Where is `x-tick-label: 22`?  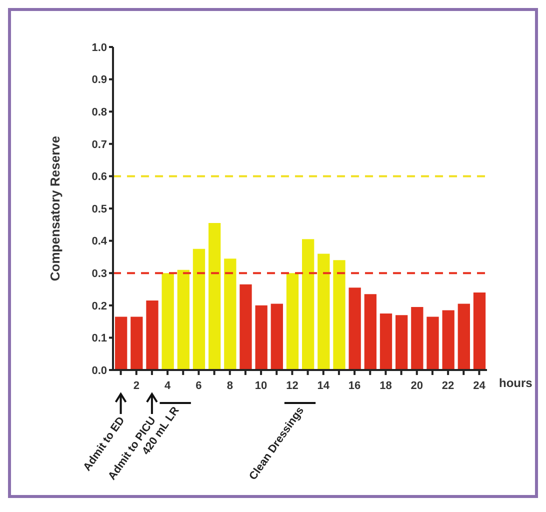 x-tick-label: 22 is located at coordinates (448, 386).